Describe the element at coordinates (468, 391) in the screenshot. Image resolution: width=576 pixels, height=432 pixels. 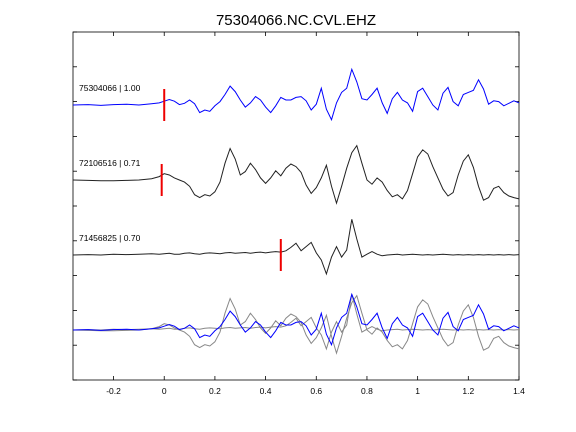
I see `x-tick-label: 1.2` at that location.